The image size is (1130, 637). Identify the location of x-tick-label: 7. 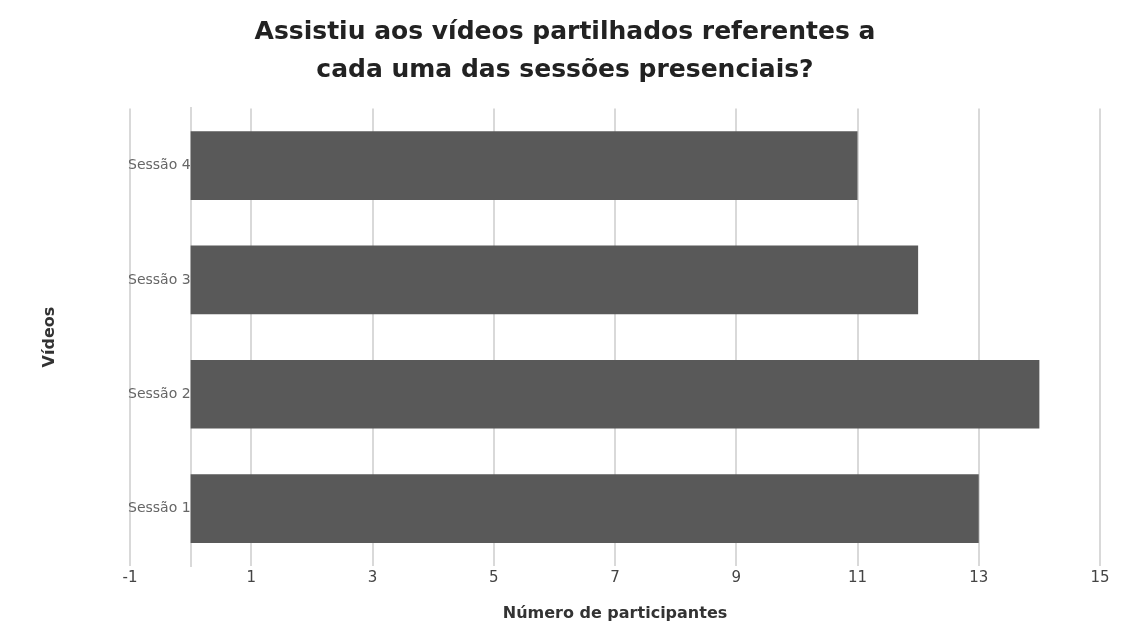
(615, 576).